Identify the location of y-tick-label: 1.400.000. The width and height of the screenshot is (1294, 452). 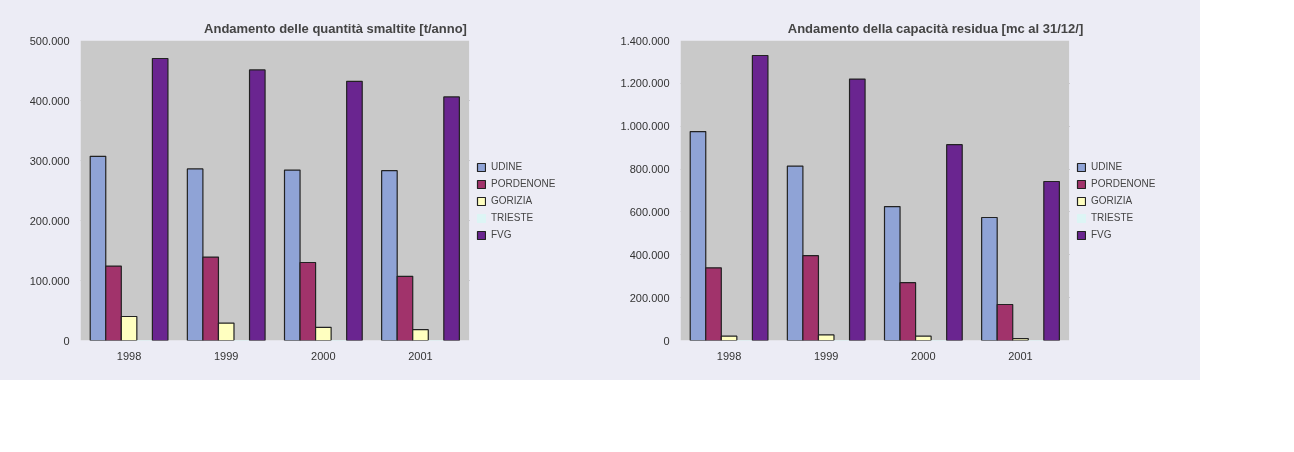
(645, 40).